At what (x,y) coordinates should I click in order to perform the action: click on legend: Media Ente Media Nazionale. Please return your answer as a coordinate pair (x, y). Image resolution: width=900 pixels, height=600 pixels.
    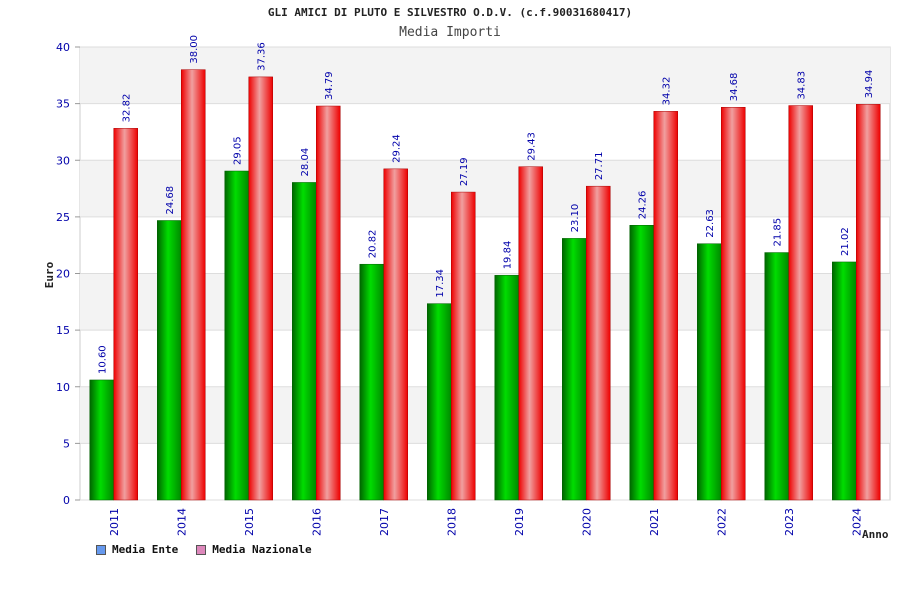
    Looking at the image, I should click on (204, 549).